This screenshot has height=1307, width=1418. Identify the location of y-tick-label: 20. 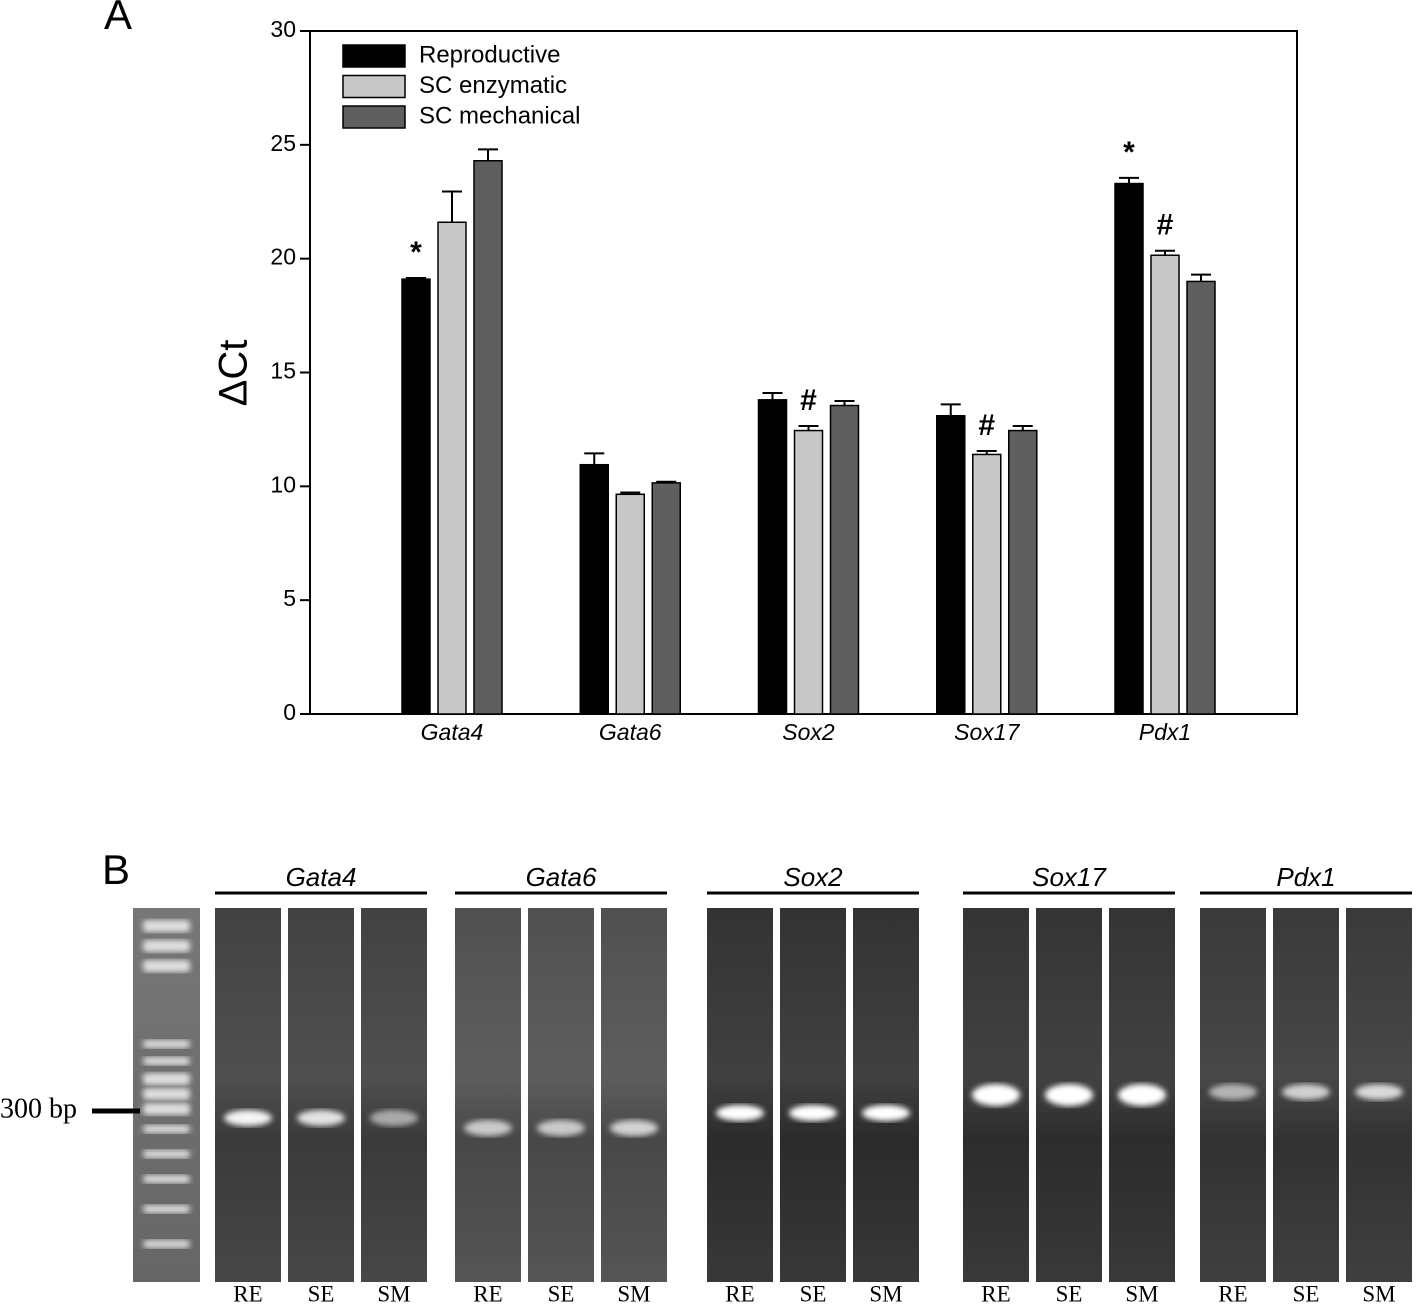
(283, 257).